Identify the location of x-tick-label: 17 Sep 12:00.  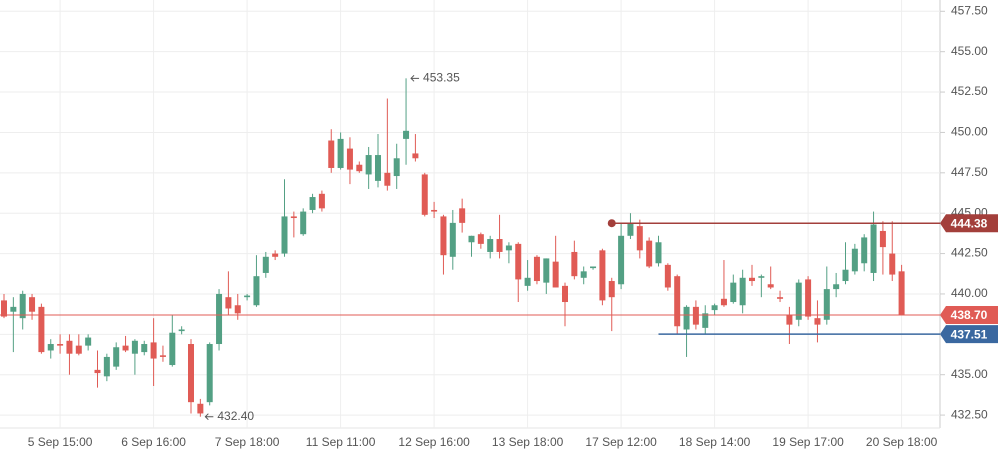
(621, 442).